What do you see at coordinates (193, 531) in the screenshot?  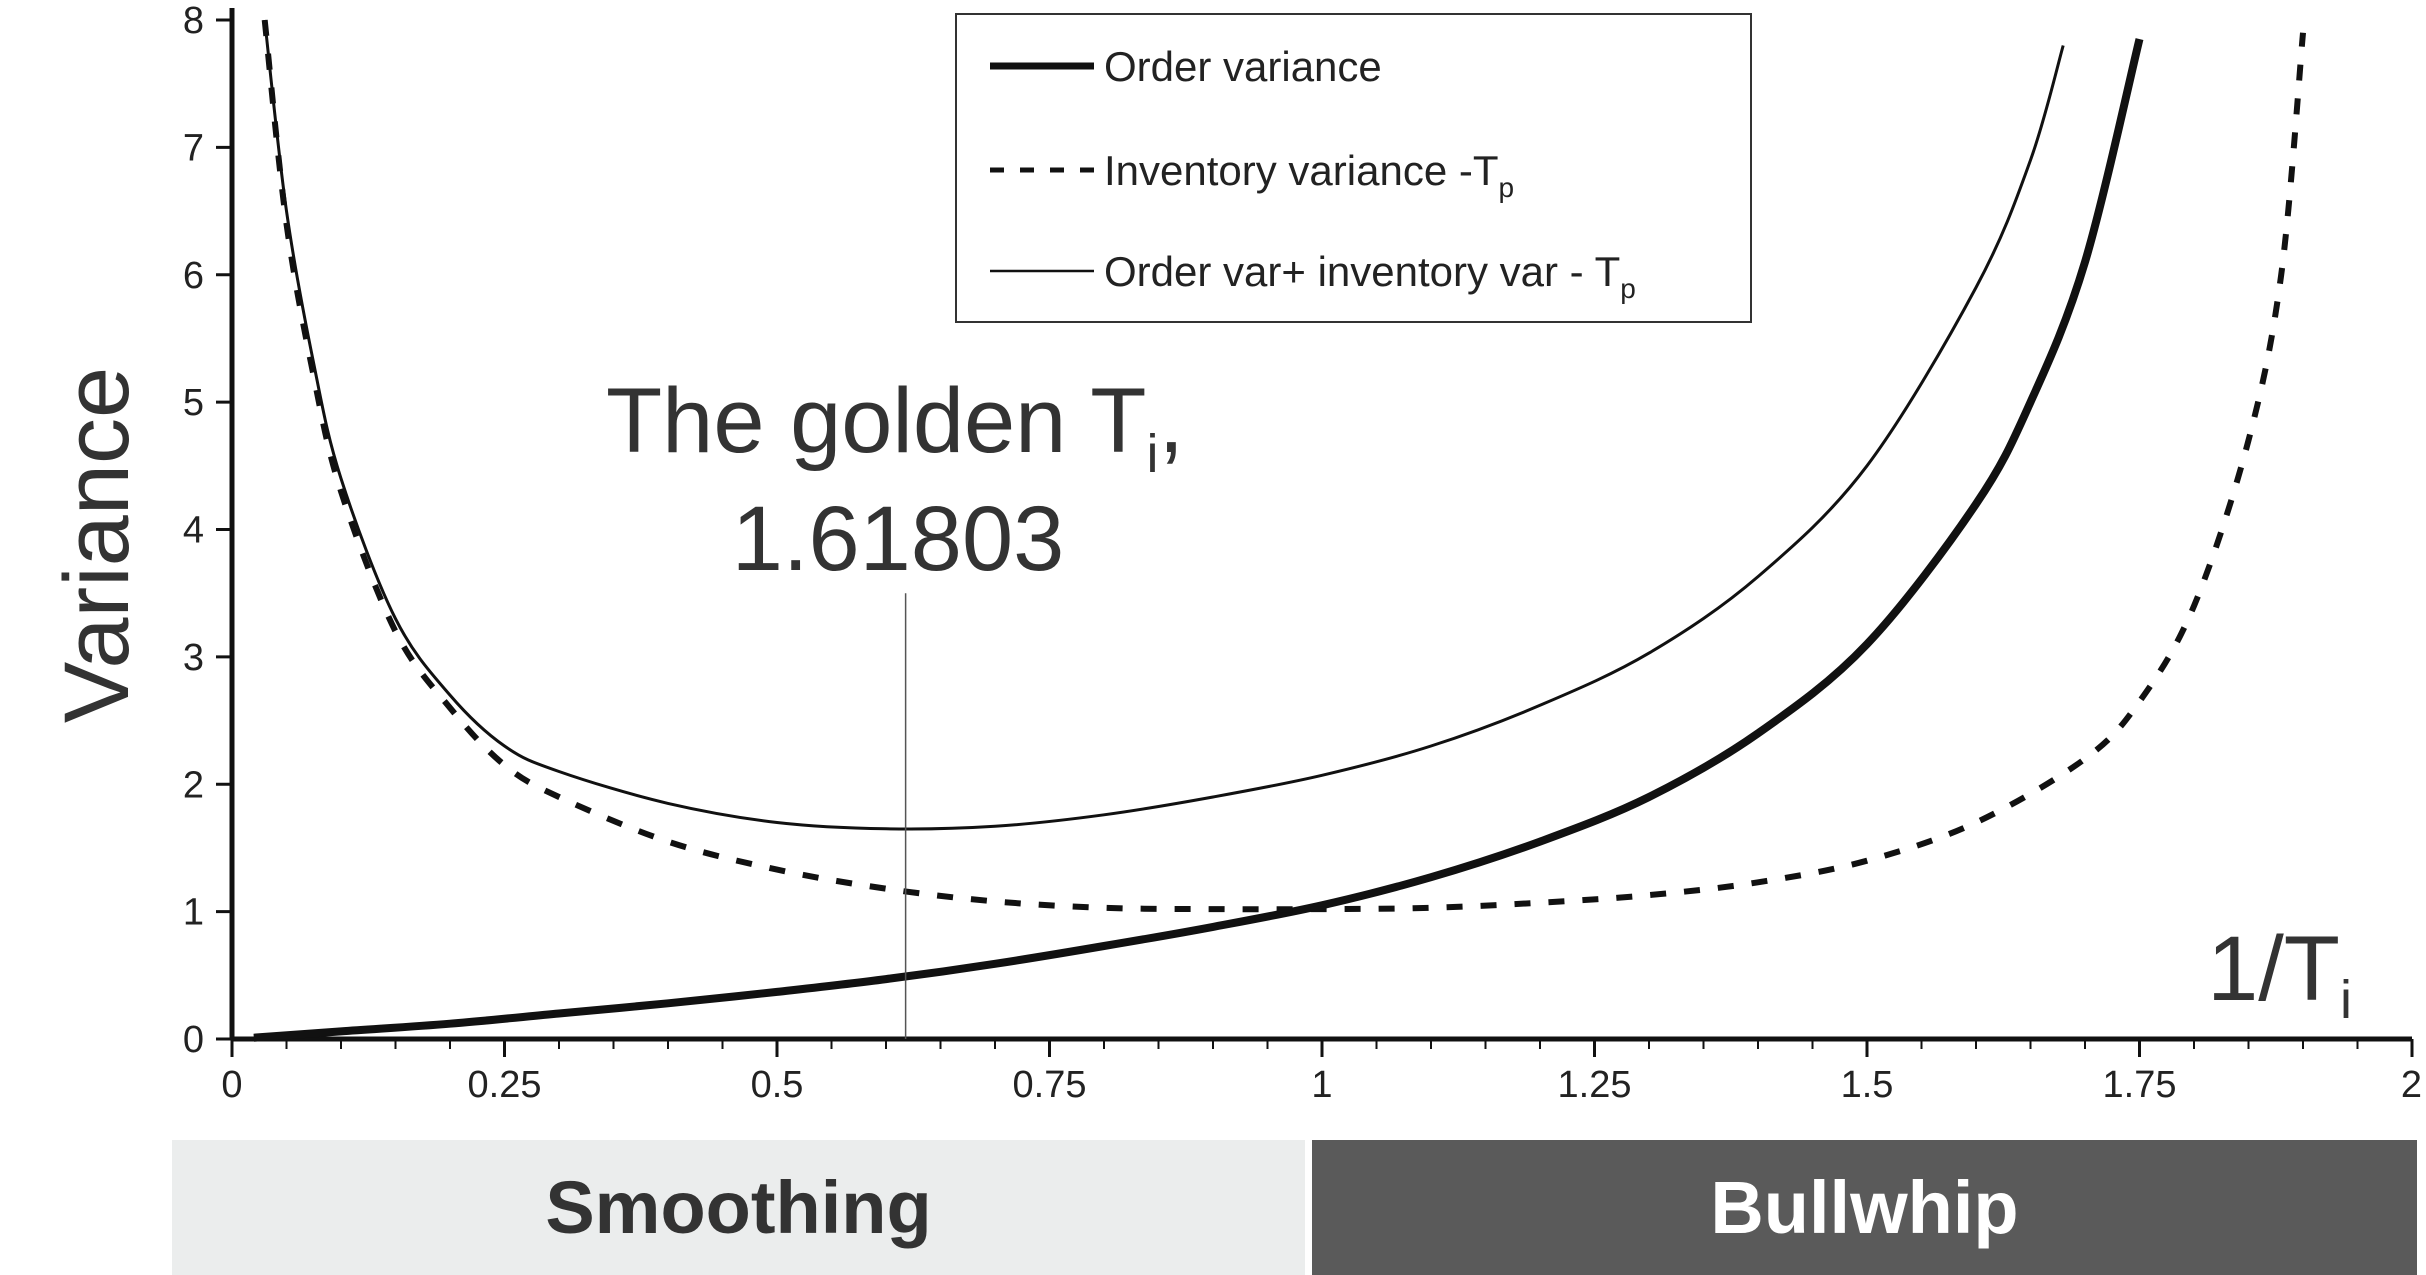 I see `y-tick-label: 4` at bounding box center [193, 531].